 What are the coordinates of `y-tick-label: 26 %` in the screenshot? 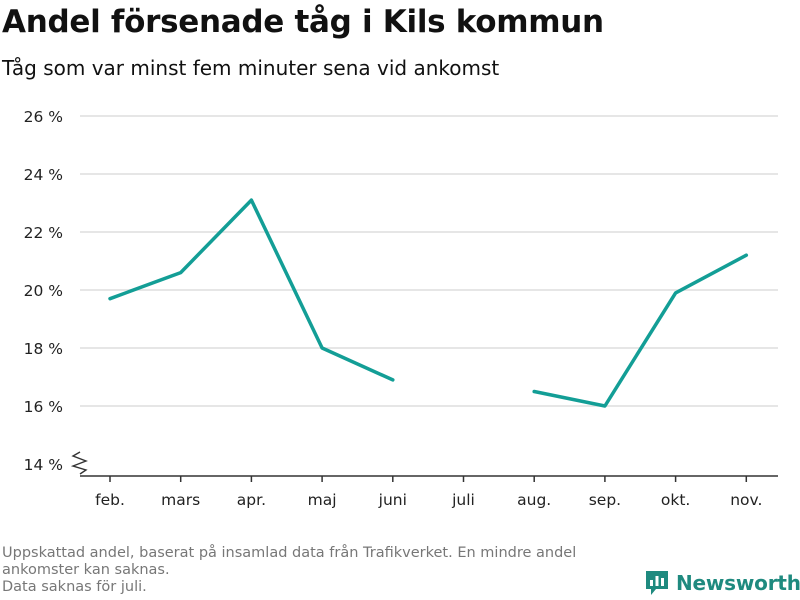 It's located at (43, 117).